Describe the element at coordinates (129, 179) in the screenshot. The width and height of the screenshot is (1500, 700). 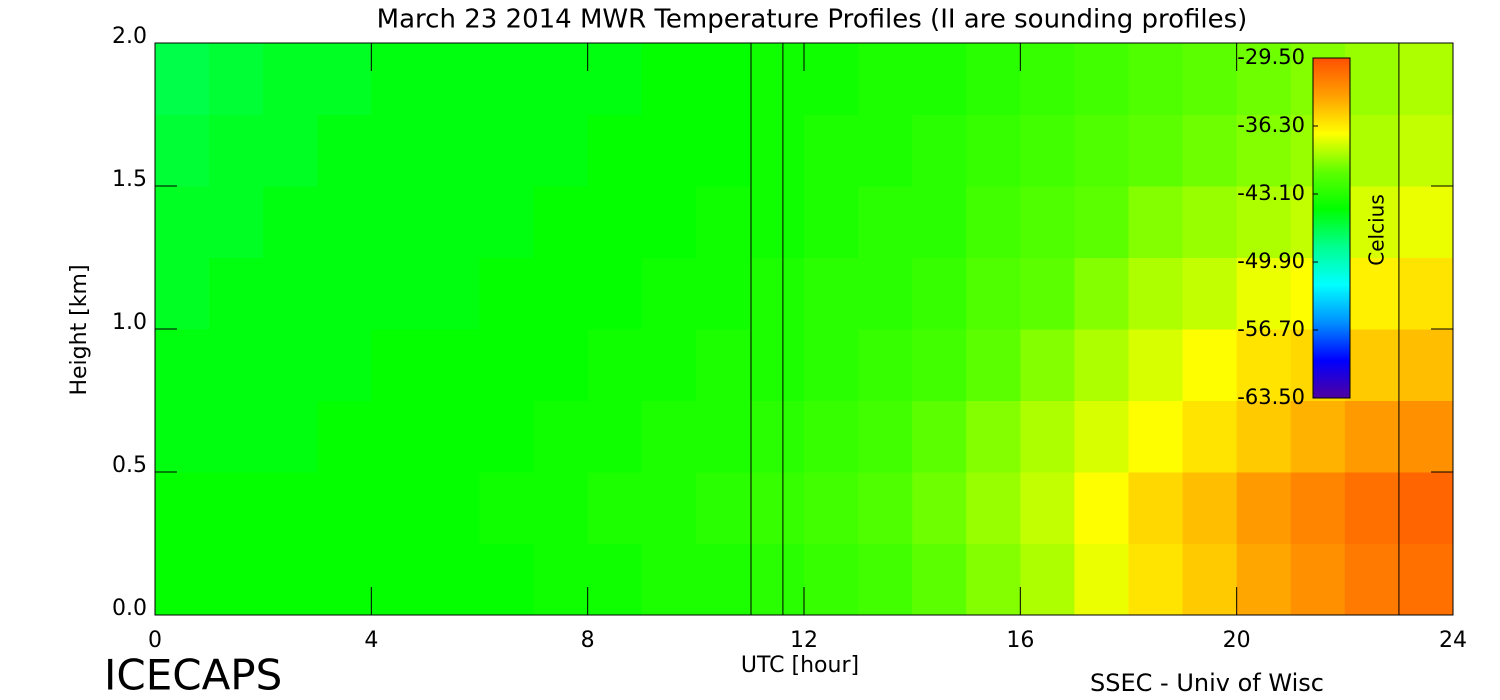
I see `y-tick-label: 1.5` at that location.